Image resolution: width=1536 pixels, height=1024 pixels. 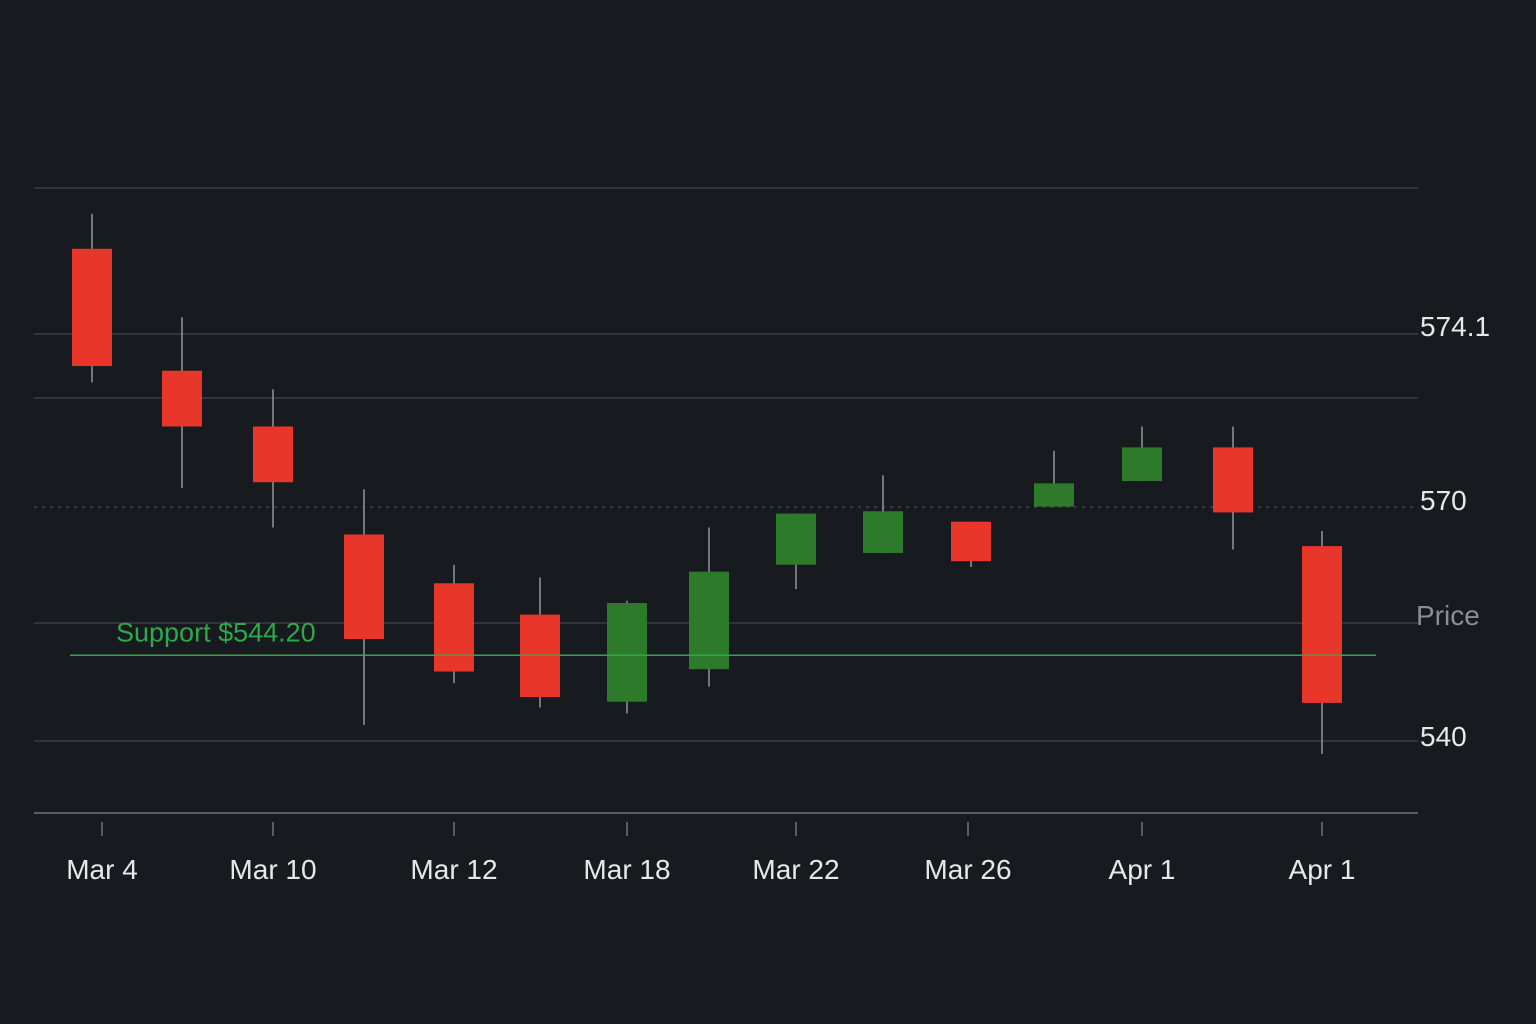 What do you see at coordinates (967, 869) in the screenshot?
I see `x-tick-label: Mar 26` at bounding box center [967, 869].